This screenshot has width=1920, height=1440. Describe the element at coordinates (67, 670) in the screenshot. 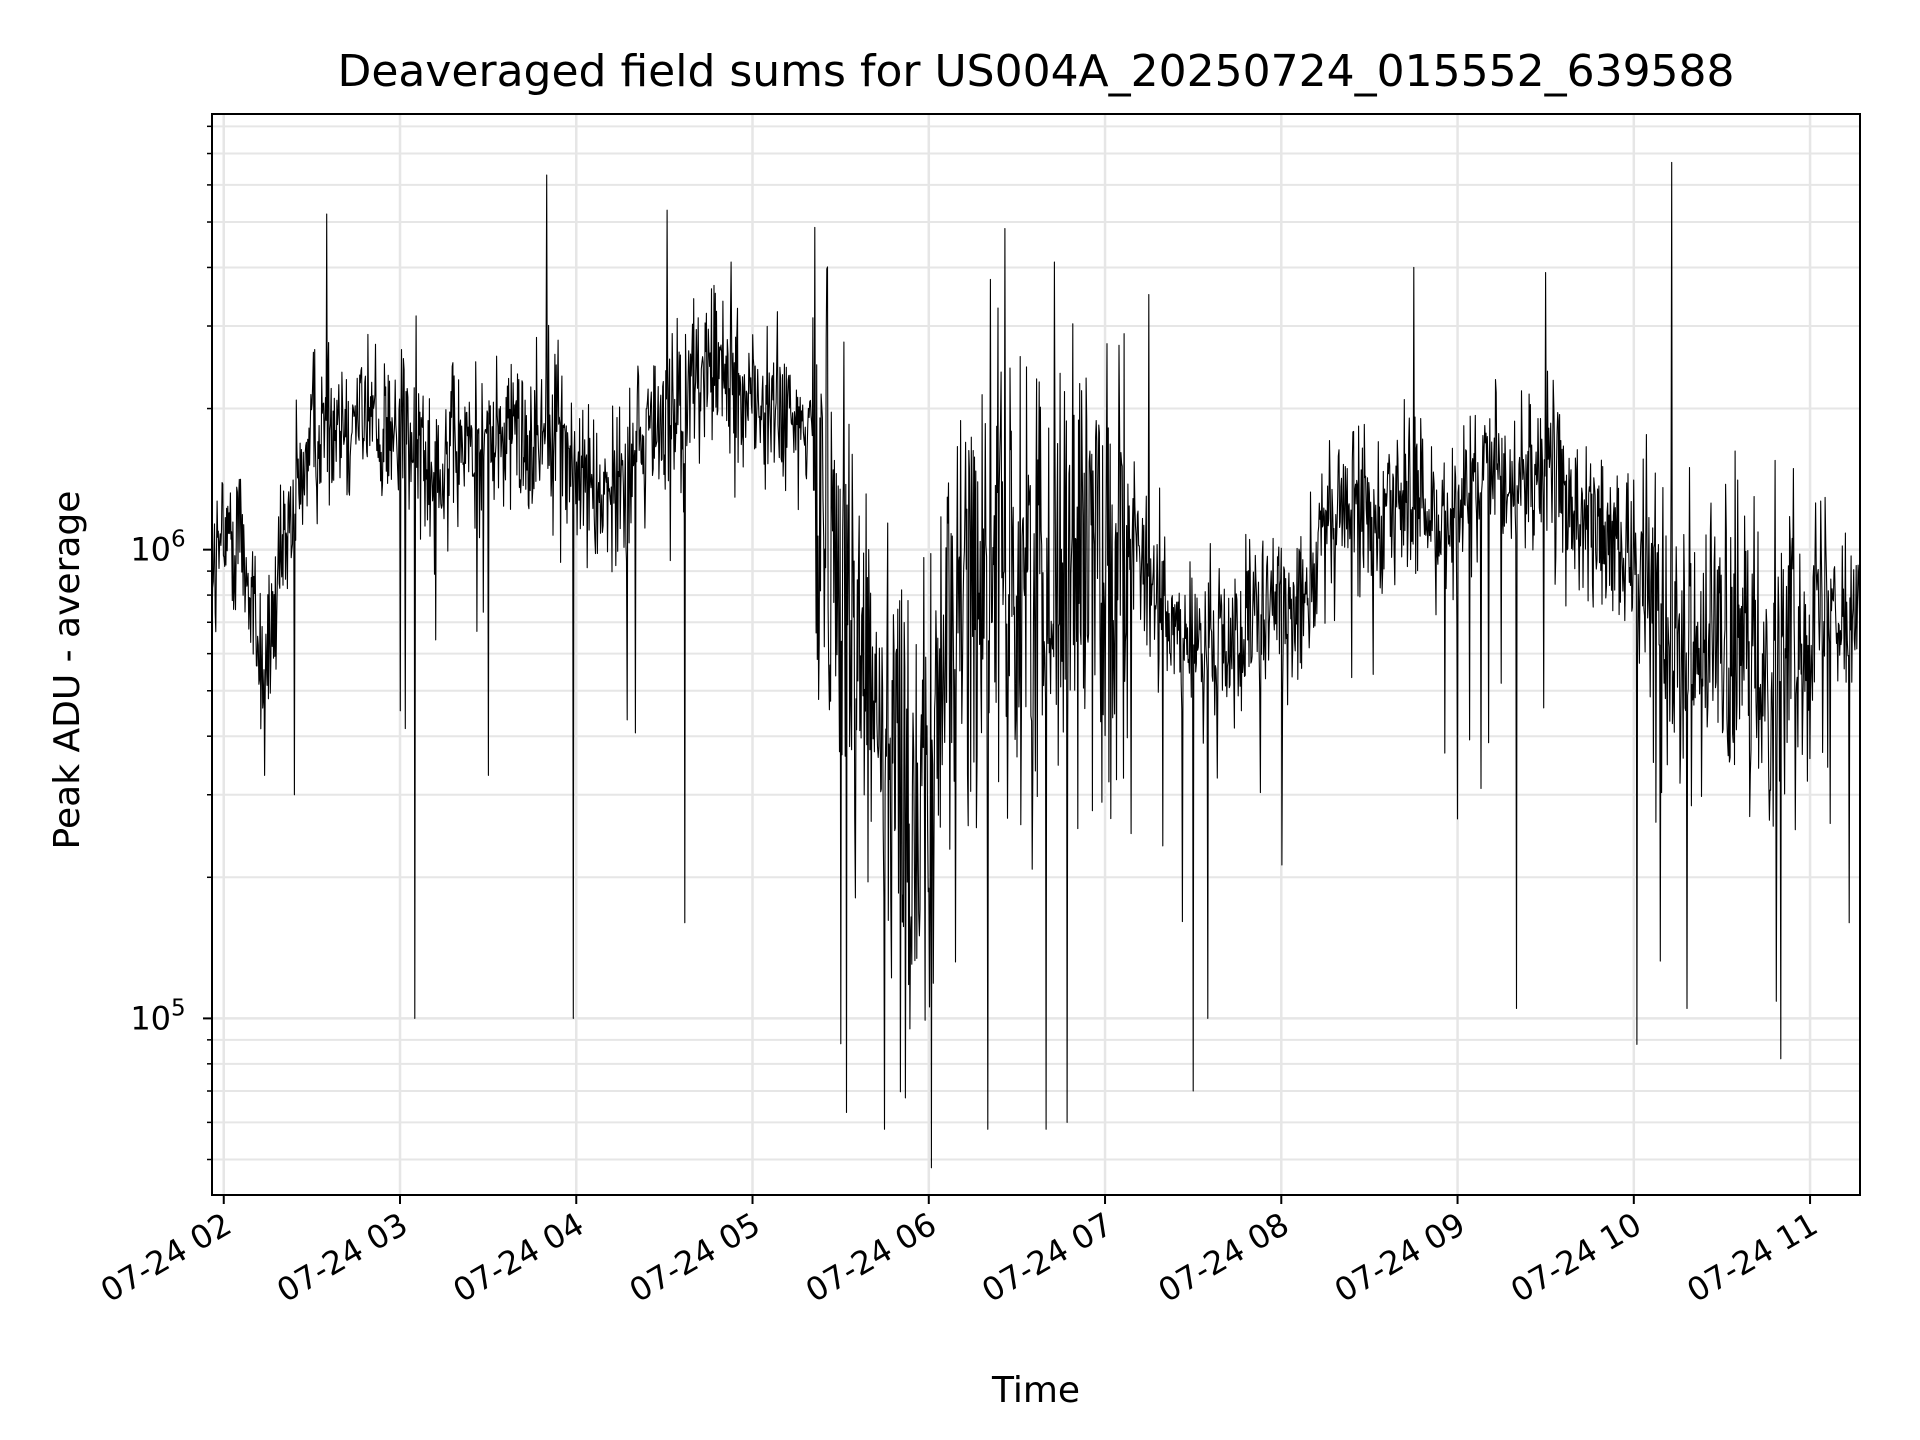

I see `y-axis-label: Peak ADU - average` at that location.